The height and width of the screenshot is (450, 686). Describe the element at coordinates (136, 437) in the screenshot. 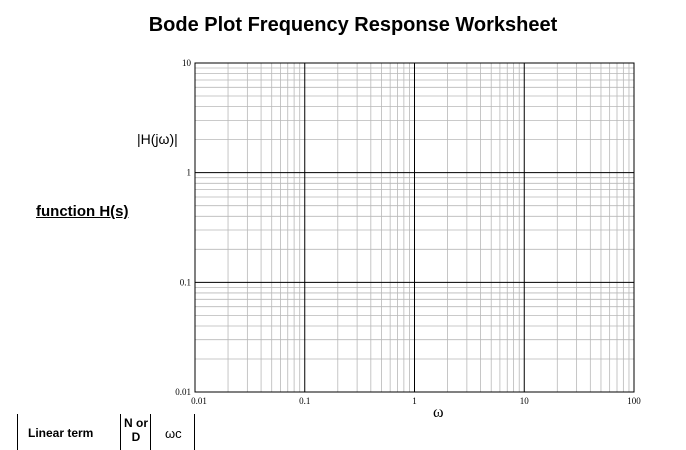

I see `n-or-d-line2: D` at that location.